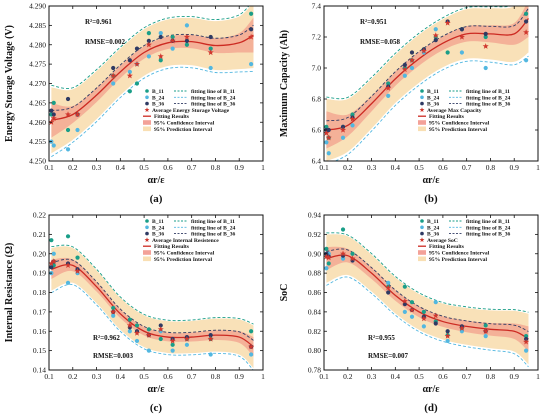  I want to click on x-tick-label: 0.7, so click(192, 167).